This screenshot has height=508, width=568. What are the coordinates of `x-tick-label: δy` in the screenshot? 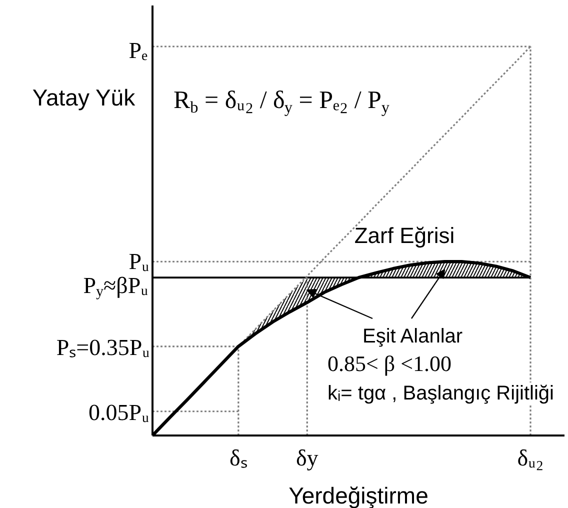 It's located at (307, 458).